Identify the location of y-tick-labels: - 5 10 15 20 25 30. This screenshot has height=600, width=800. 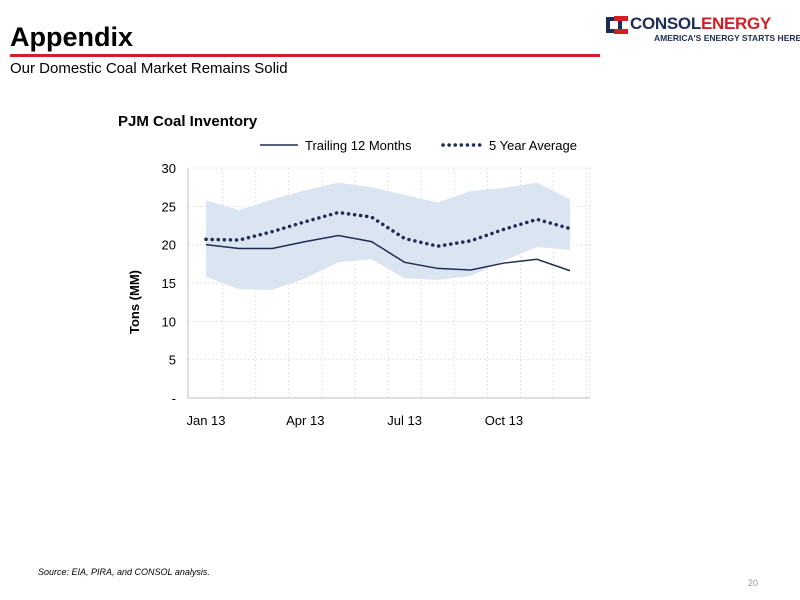
(169, 283).